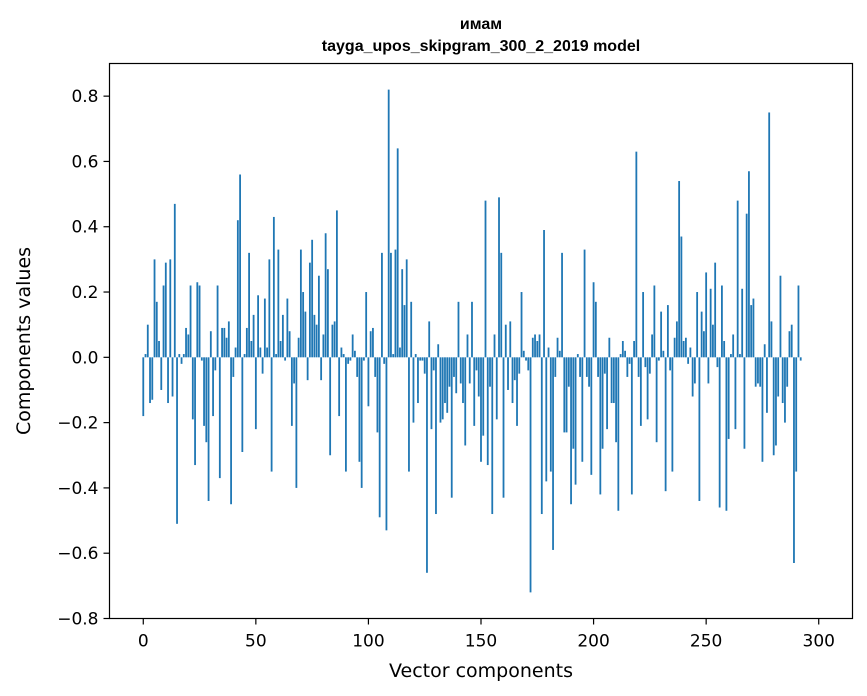 The height and width of the screenshot is (696, 867). I want to click on chart-subtitle: tayga_upos_skipgram_300_2_2019 model, so click(481, 46).